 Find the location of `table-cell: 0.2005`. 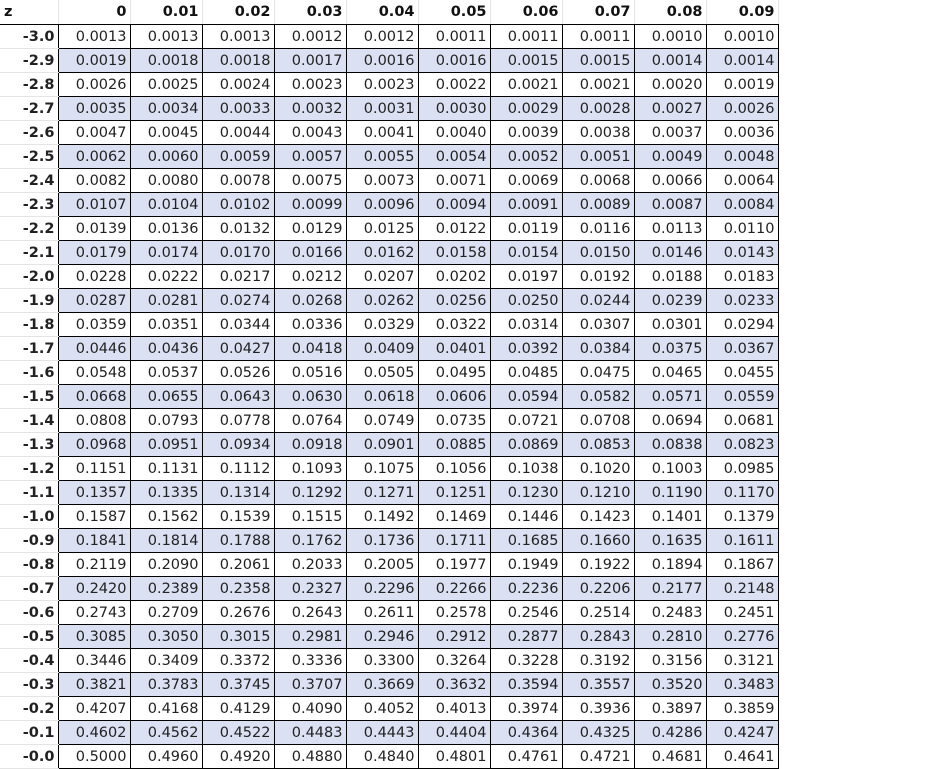

table-cell: 0.2005 is located at coordinates (382, 564).